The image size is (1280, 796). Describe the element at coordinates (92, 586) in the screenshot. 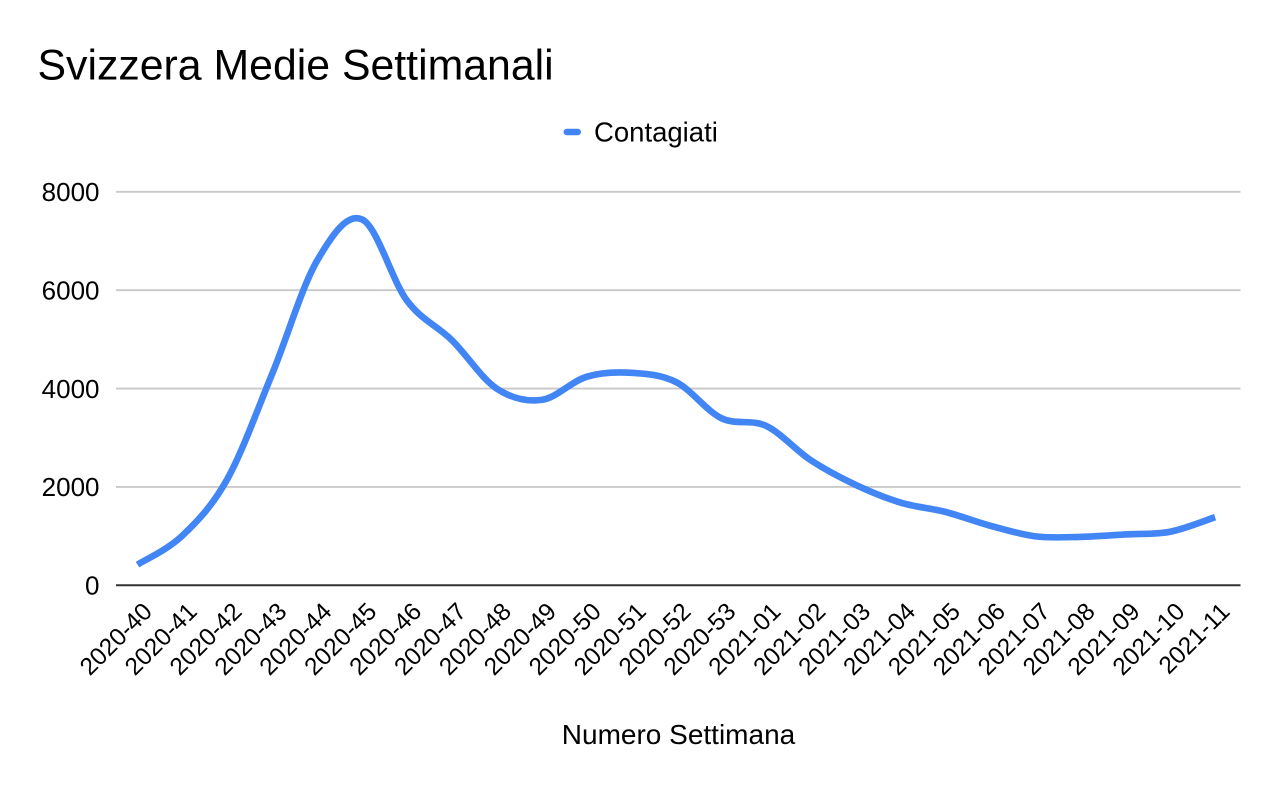

I see `svg-text: 0` at that location.